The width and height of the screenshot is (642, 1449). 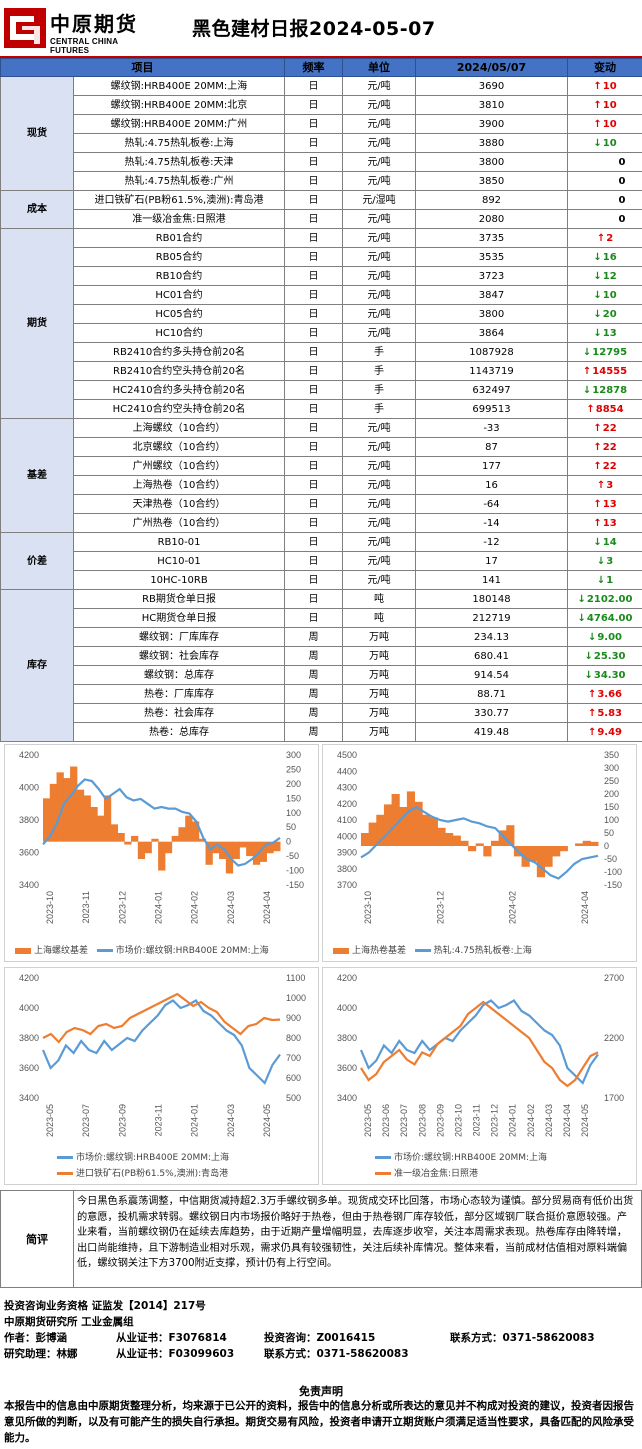 What do you see at coordinates (604, 124) in the screenshot?
I see `change-cell: ↑10` at bounding box center [604, 124].